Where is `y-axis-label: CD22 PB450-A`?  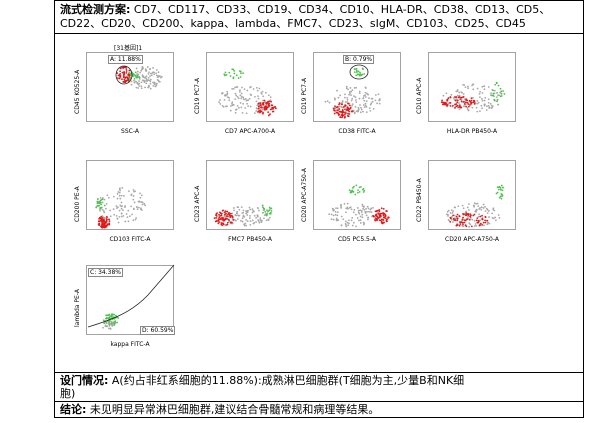 y-axis-label: CD22 PB450-A is located at coordinates (419, 200).